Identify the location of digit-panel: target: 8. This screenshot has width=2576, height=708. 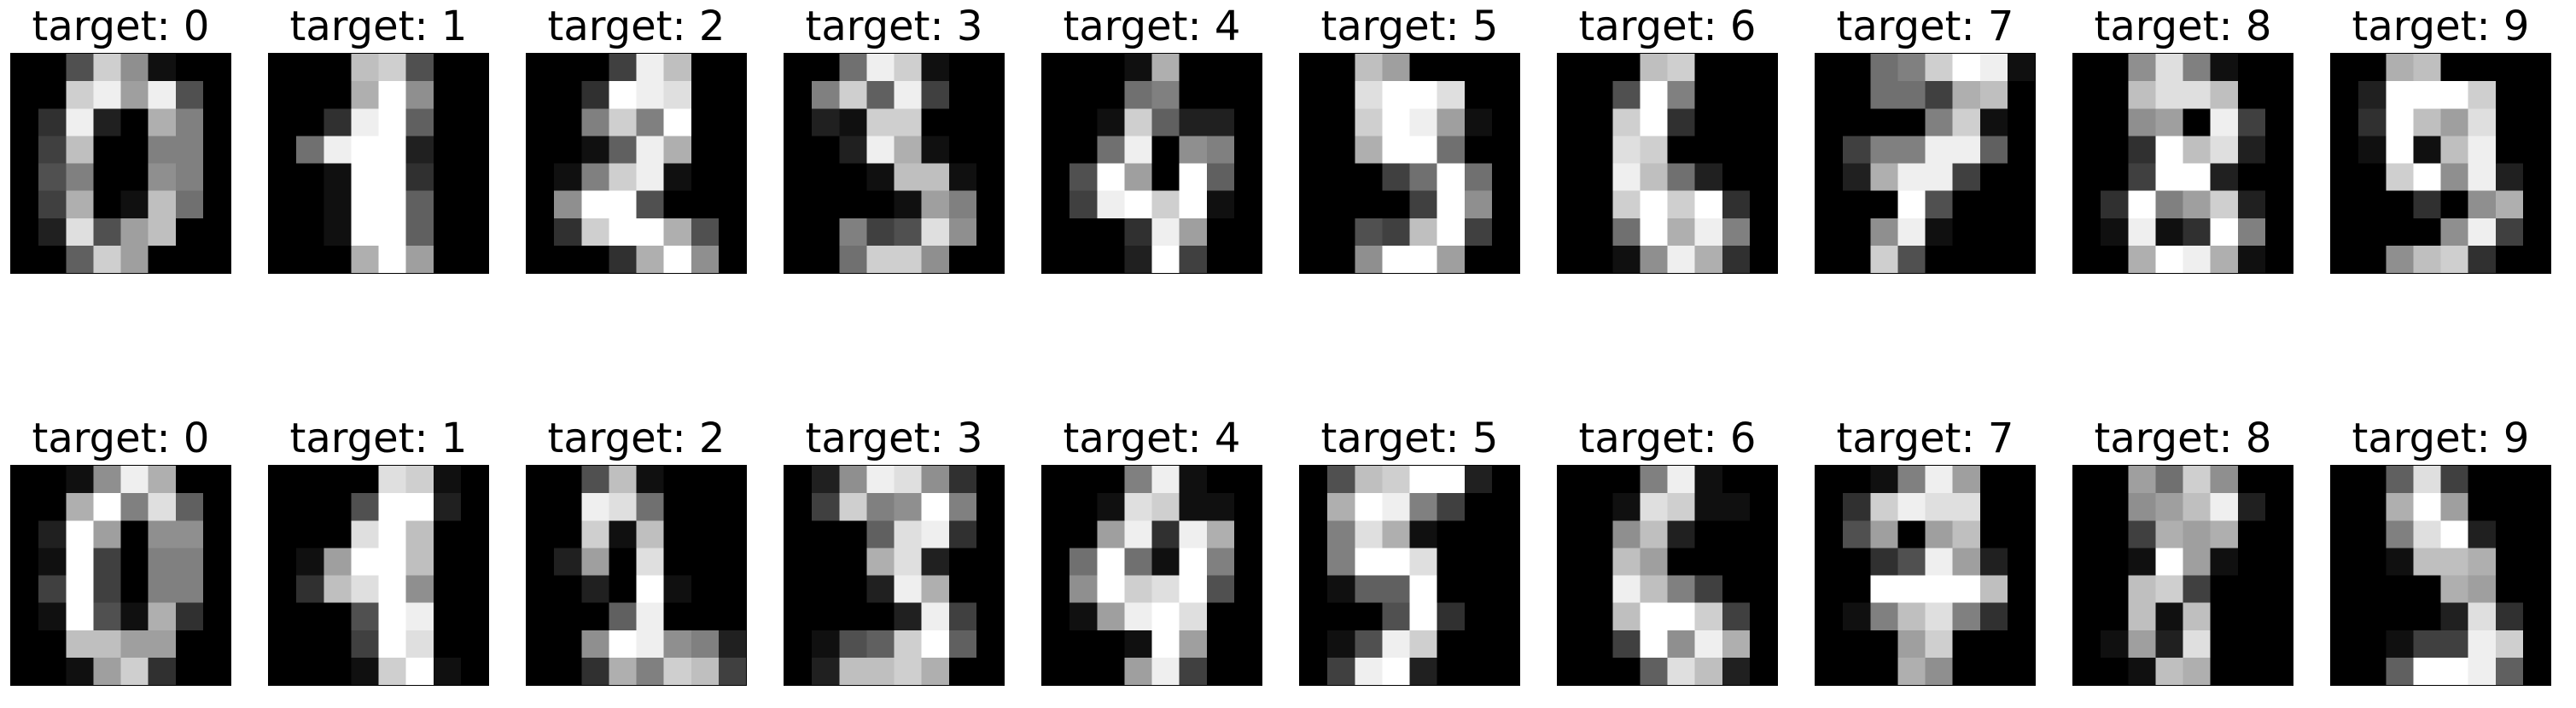
(2182, 549).